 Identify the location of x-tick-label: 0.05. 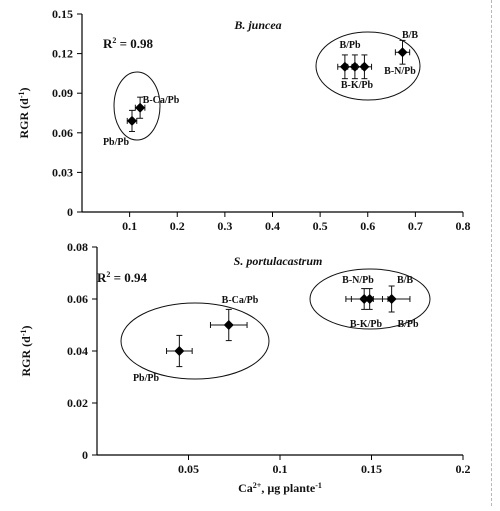
(188, 469).